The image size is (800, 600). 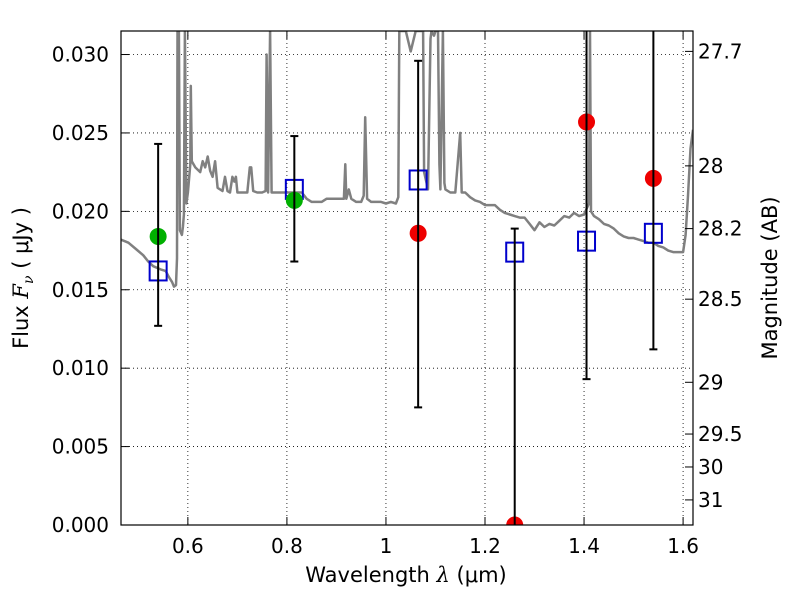 I want to click on y-tick-label: 0.010, so click(x=80, y=368).